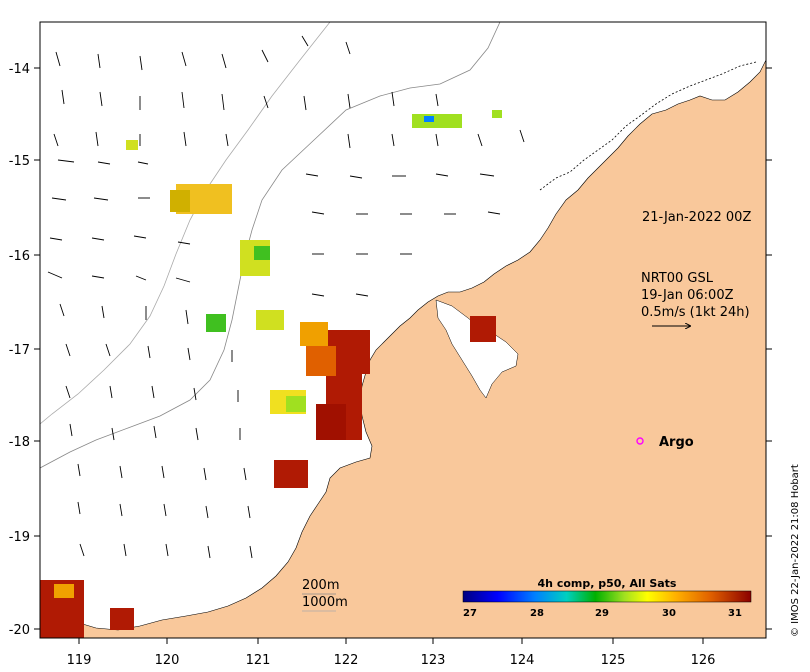 The image size is (810, 672). I want to click on depth-label-200m: 200m, so click(320, 585).